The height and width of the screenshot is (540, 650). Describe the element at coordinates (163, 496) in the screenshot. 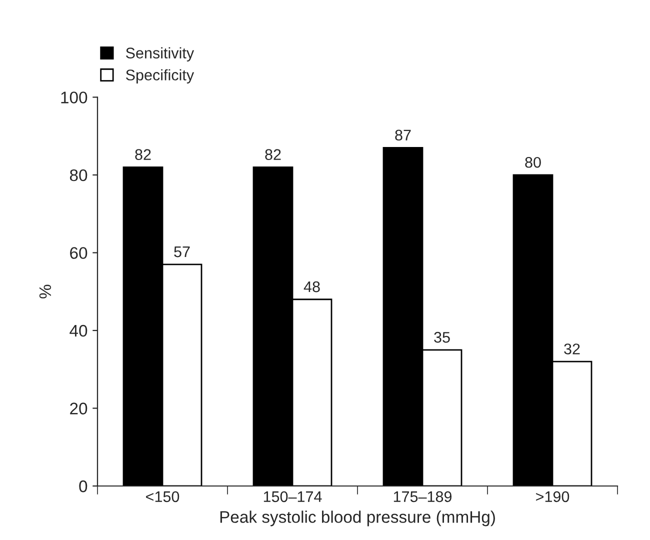

I see `x-tick-label: <150` at that location.